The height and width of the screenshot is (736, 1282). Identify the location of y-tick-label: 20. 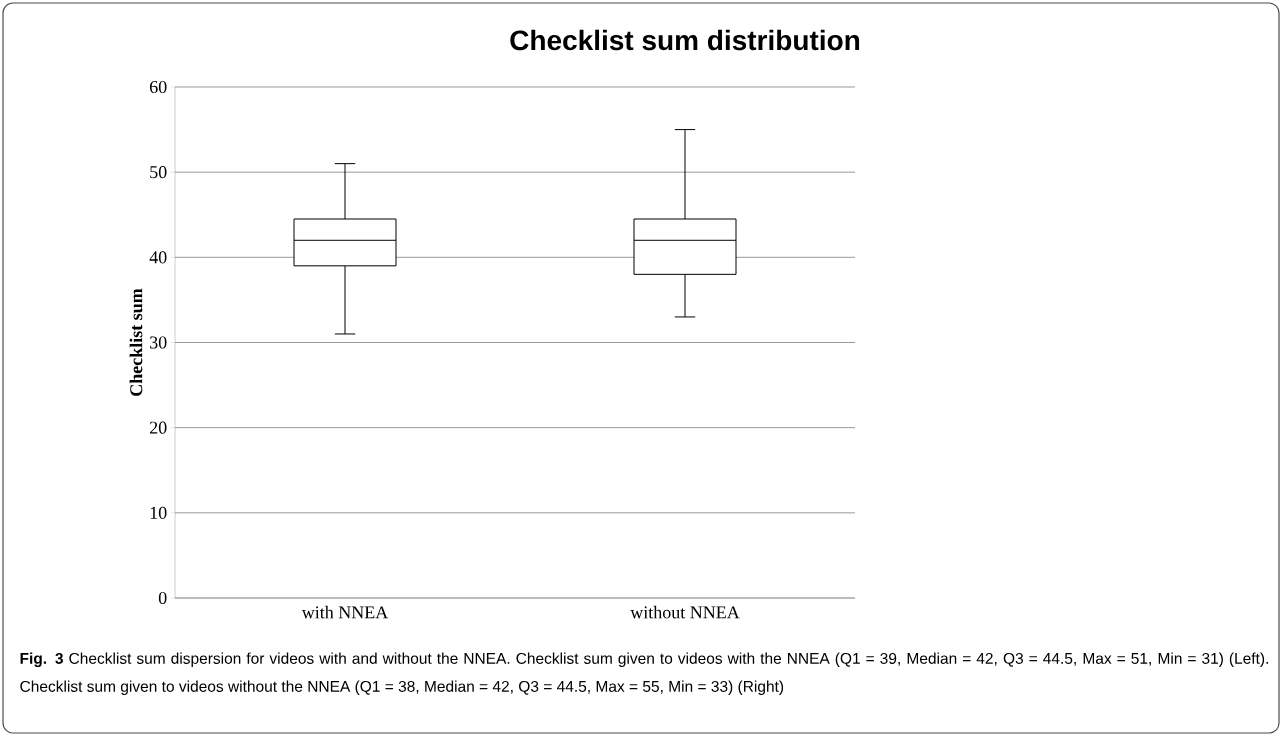
(158, 427).